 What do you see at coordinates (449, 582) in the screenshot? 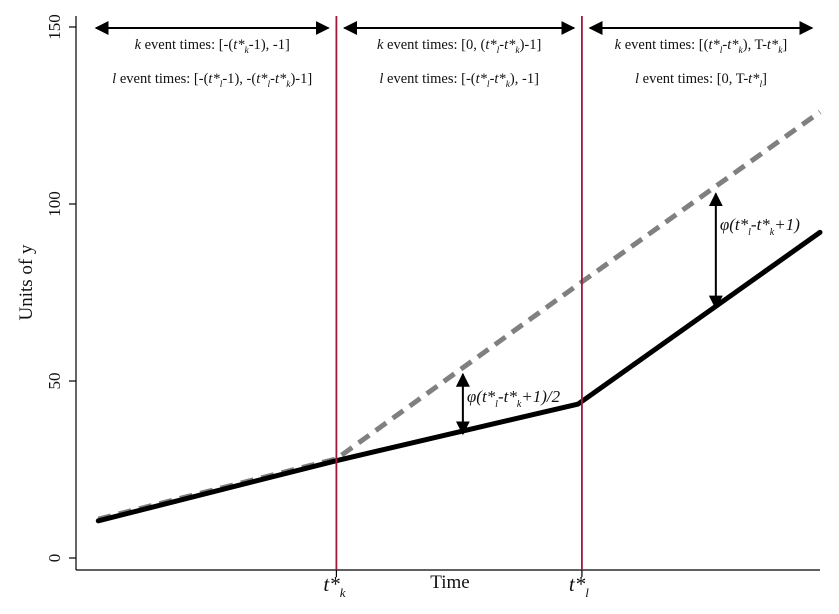
I see `x-axis-title: Time` at bounding box center [449, 582].